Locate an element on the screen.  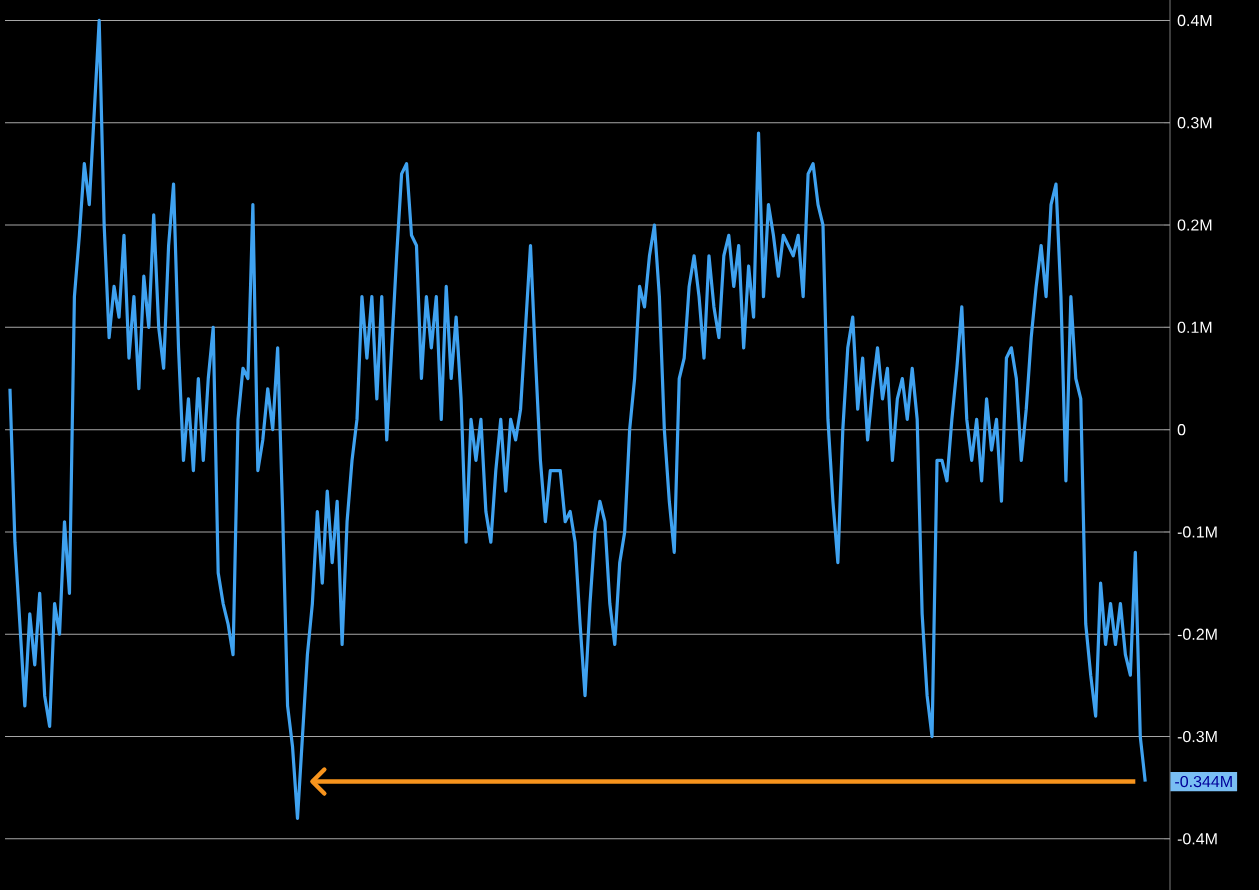
y-tick-label: 0 is located at coordinates (1181, 430).